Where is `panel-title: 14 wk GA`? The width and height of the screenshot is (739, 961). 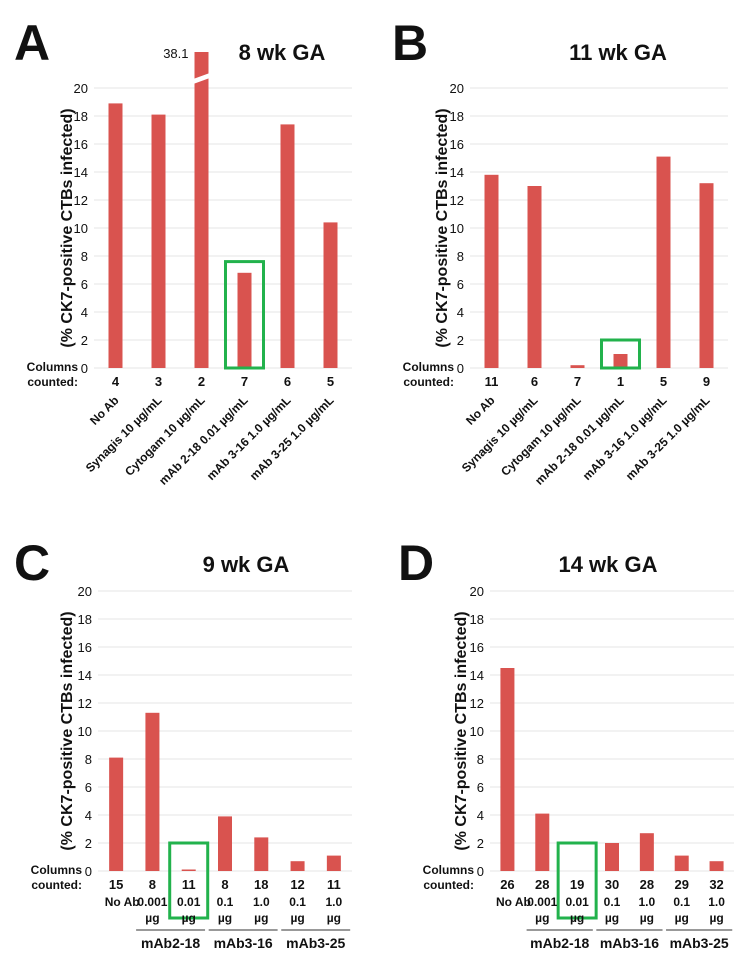 panel-title: 14 wk GA is located at coordinates (607, 564).